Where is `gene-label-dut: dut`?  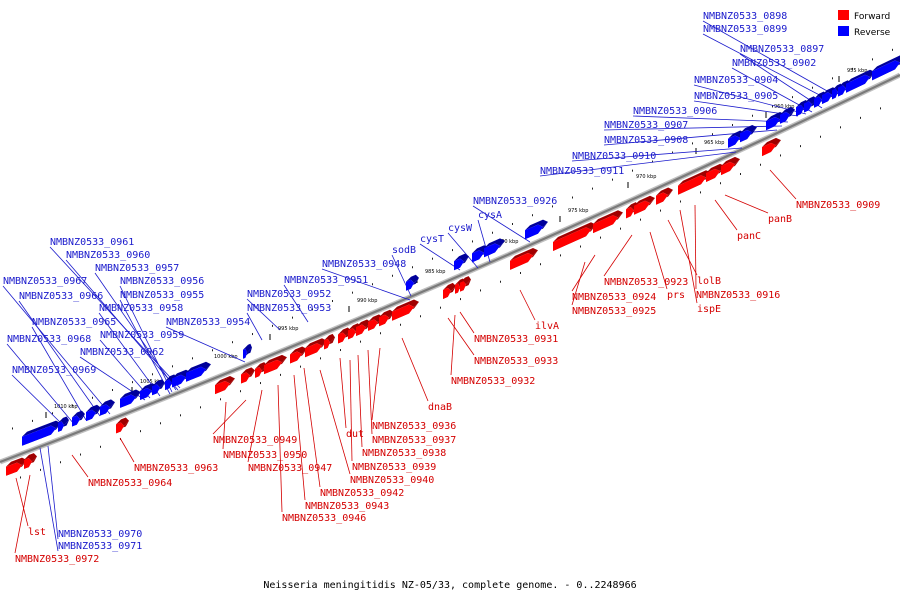
gene-label-dut: dut is located at coordinates (355, 434).